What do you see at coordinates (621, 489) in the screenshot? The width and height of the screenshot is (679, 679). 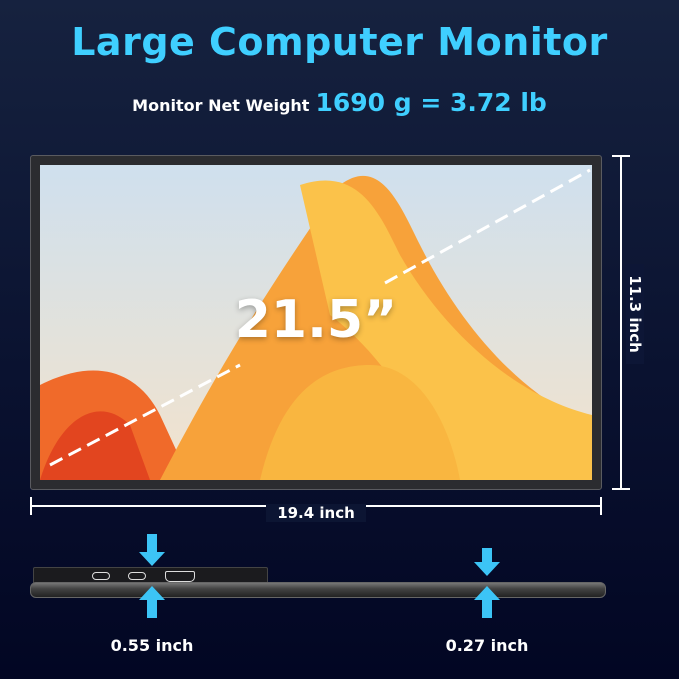 I see `height-cap-bottom` at bounding box center [621, 489].